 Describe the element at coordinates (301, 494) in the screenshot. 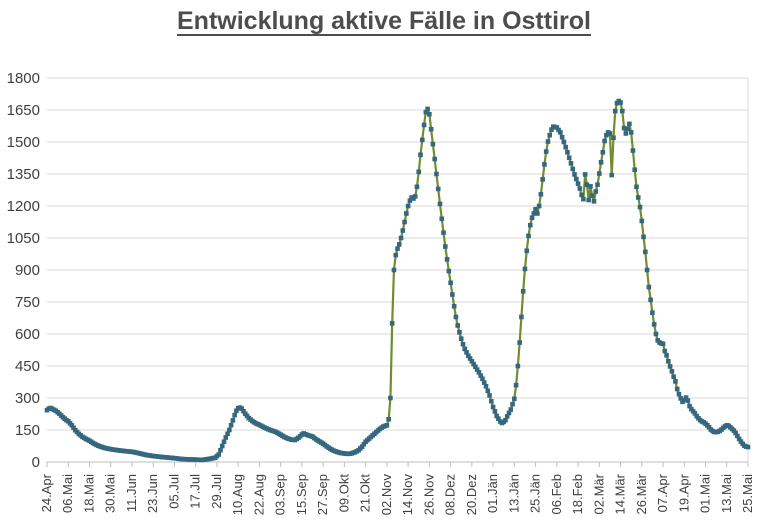

I see `x-axis-label: 15.Sep` at that location.